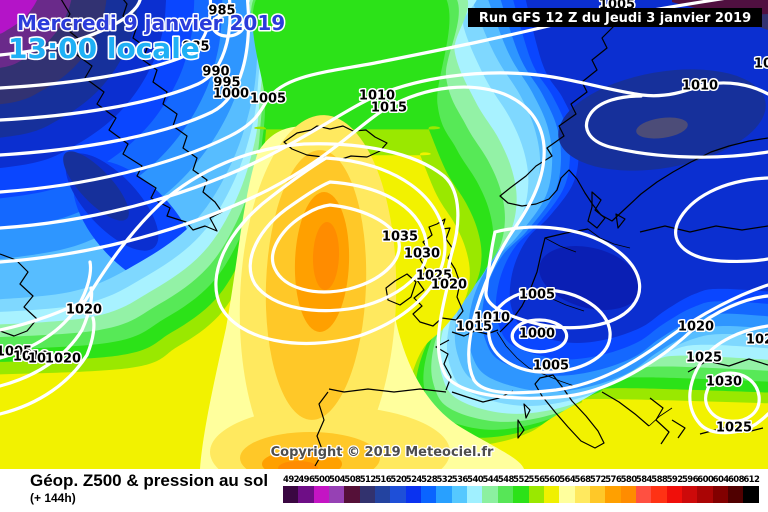 The width and height of the screenshot is (768, 512). I want to click on legend-item: 532, so click(444, 489).